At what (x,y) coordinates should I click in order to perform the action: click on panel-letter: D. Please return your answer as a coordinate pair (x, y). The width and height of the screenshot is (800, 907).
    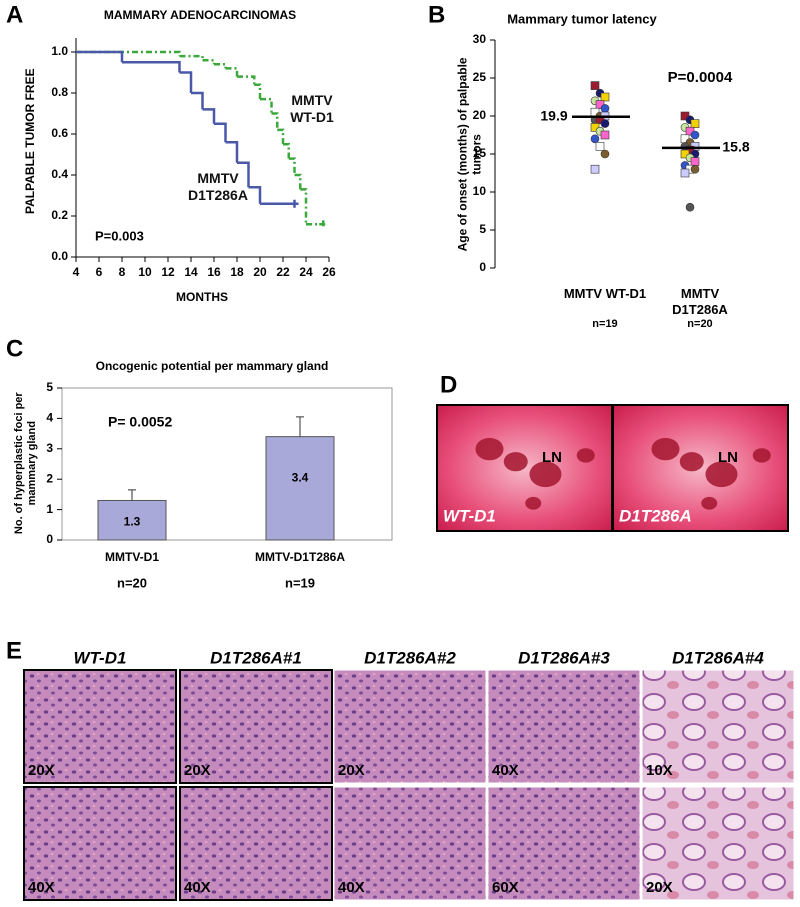
    Looking at the image, I should click on (448, 384).